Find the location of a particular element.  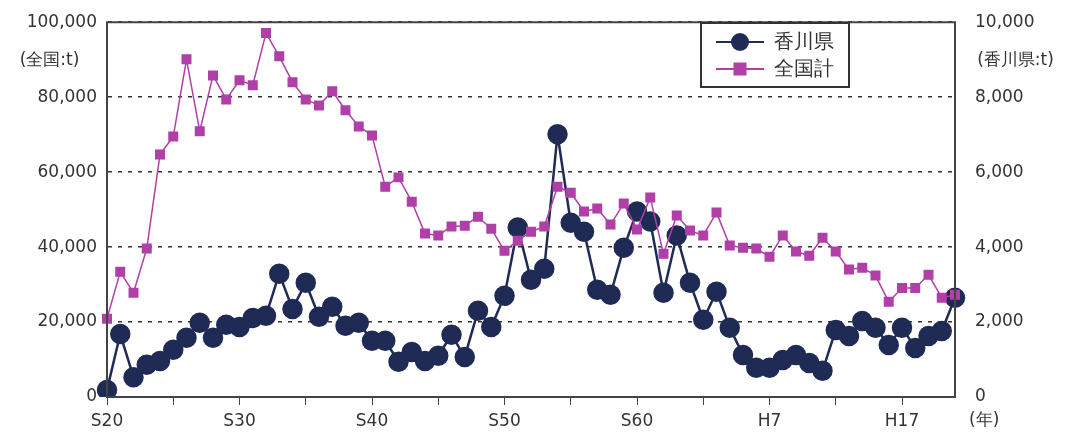

y2-axis-title: (香川県:t) is located at coordinates (1015, 58).